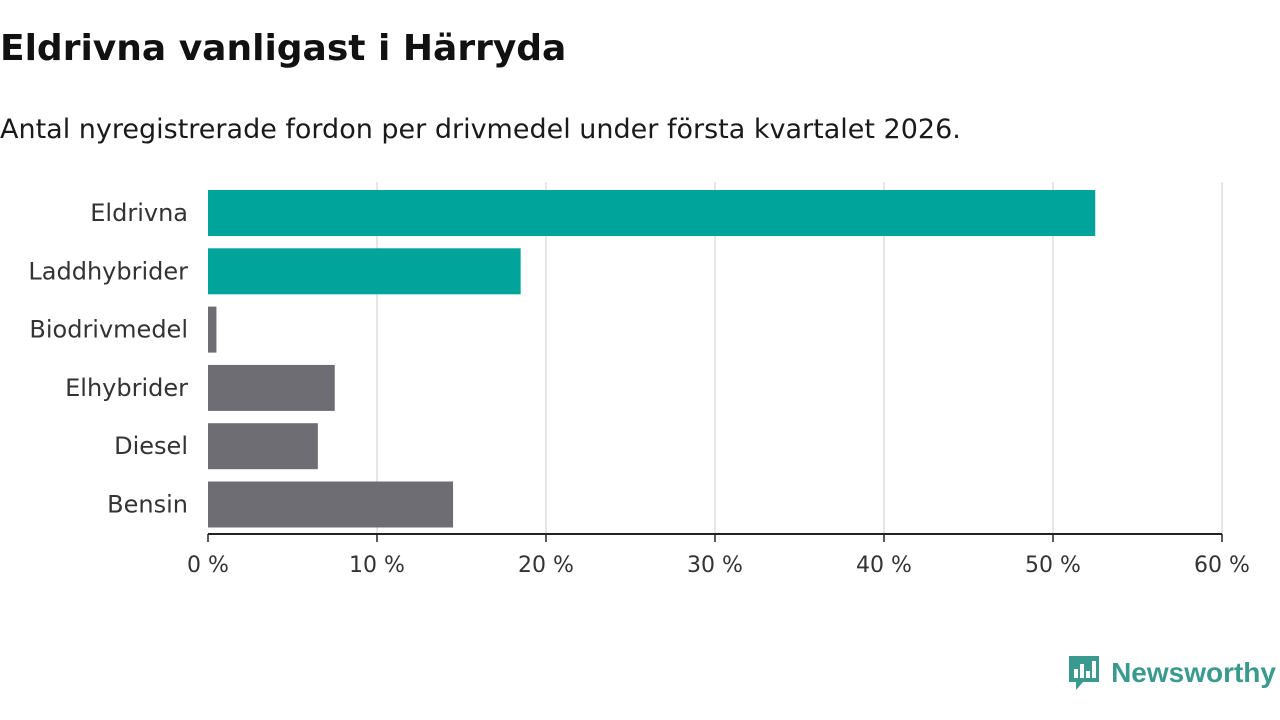 Image resolution: width=1280 pixels, height=720 pixels. Describe the element at coordinates (652, 213) in the screenshot. I see `bar-eldrivna` at that location.